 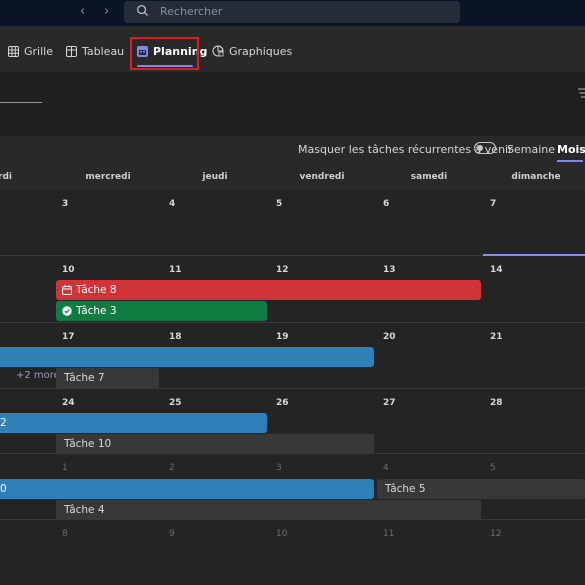 I want to click on search-box: Rechercher, so click(x=292, y=12).